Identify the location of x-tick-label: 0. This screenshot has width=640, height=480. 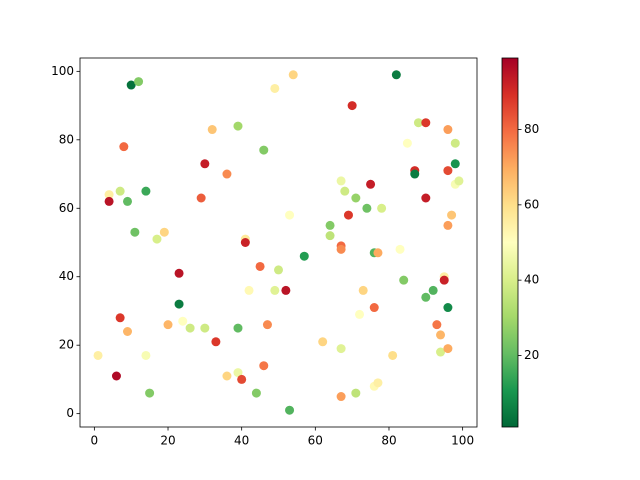
(95, 441).